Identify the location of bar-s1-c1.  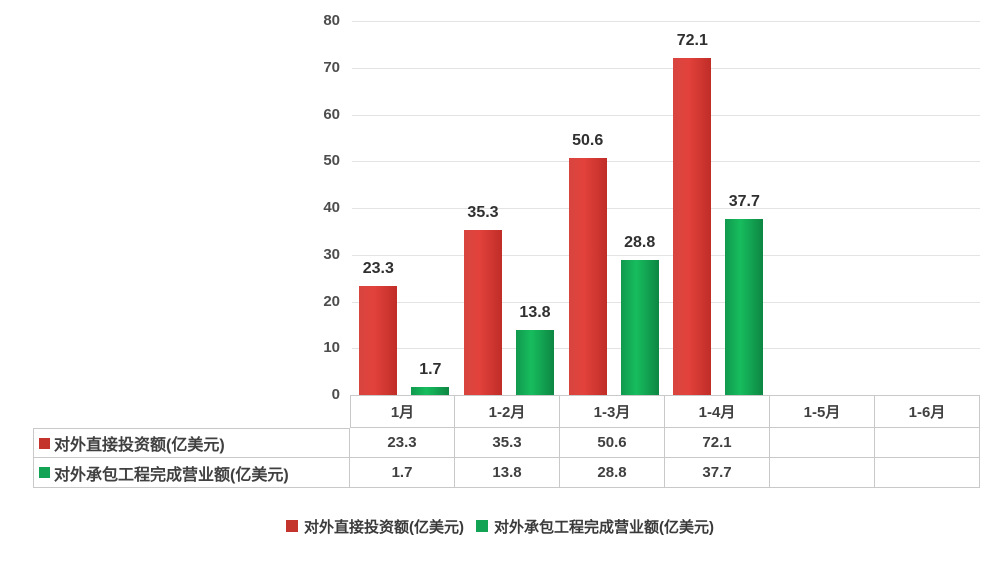
(535, 362).